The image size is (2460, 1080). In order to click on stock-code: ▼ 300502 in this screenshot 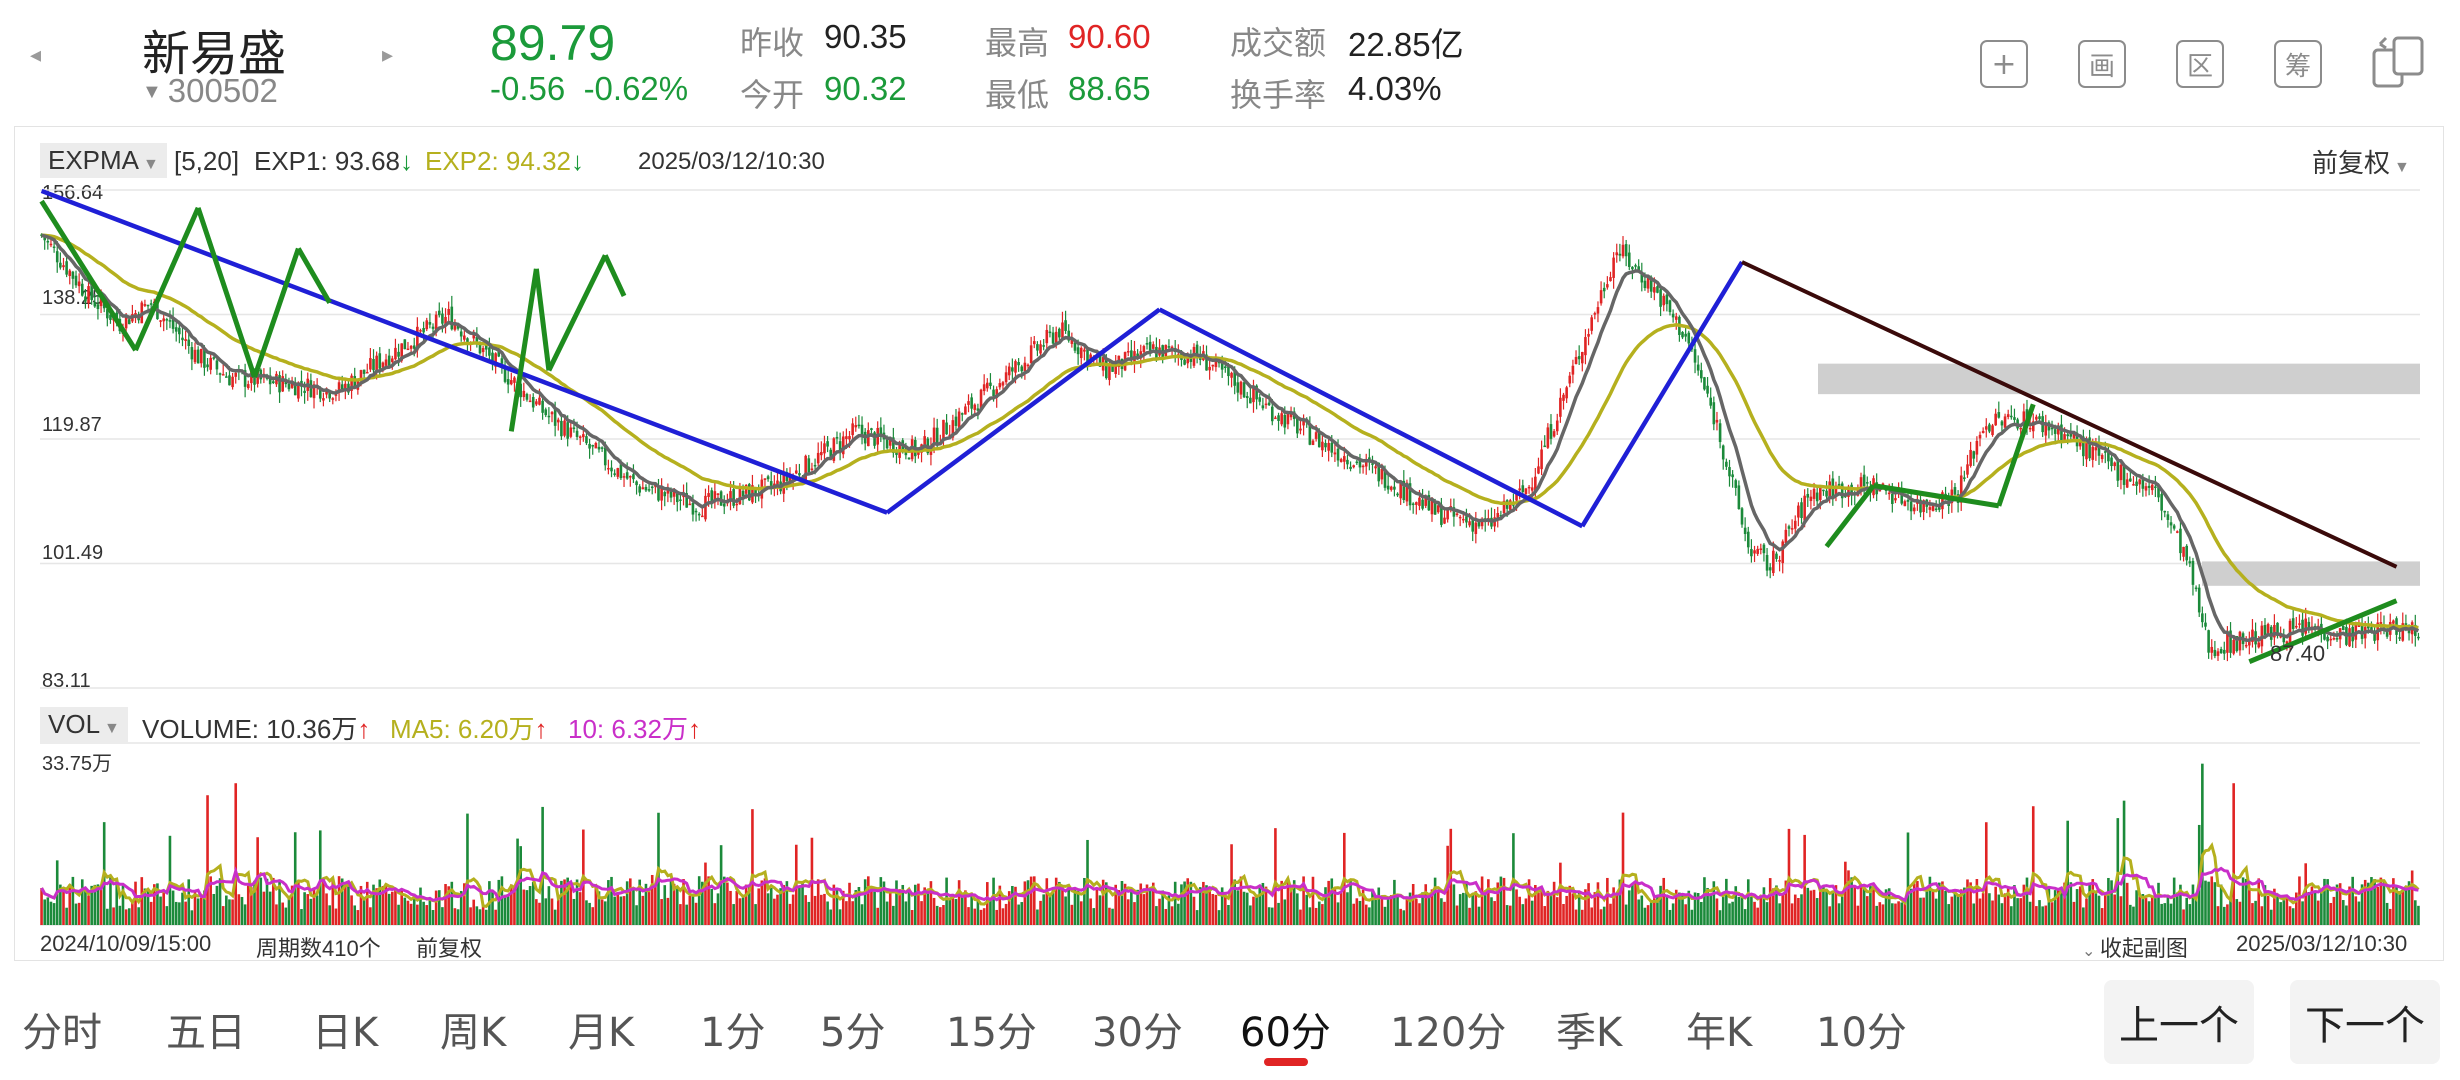, I will do `click(210, 91)`.